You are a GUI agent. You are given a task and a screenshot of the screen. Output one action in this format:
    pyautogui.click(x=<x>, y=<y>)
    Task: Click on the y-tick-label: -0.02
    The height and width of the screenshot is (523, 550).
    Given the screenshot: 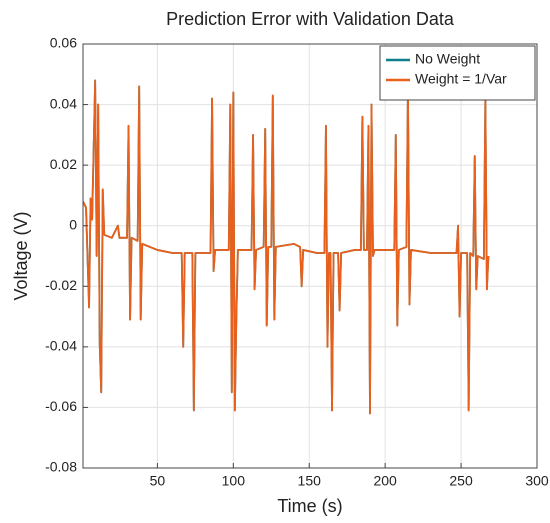 What is the action you would take?
    pyautogui.click(x=61, y=285)
    